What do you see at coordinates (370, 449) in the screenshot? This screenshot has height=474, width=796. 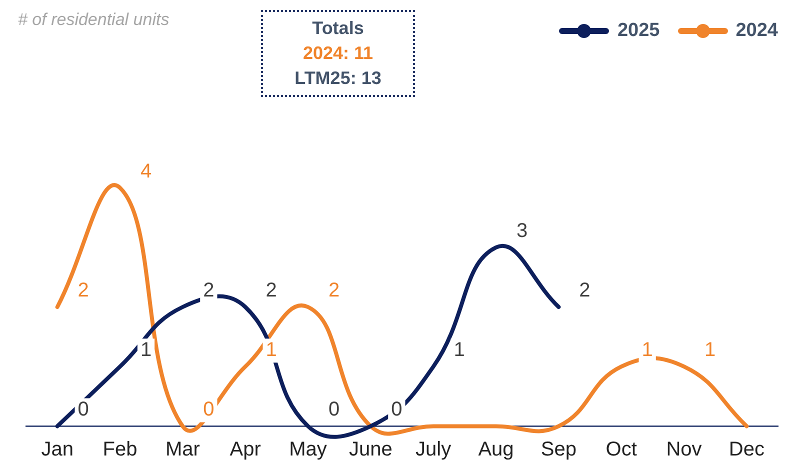 I see `x-tick-label: June` at bounding box center [370, 449].